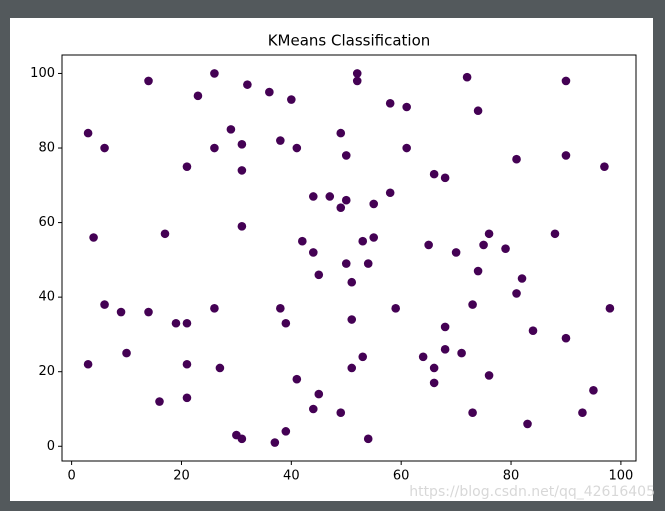 This screenshot has width=665, height=511. Describe the element at coordinates (349, 41) in the screenshot. I see `chart-title: KMeans Classification` at that location.